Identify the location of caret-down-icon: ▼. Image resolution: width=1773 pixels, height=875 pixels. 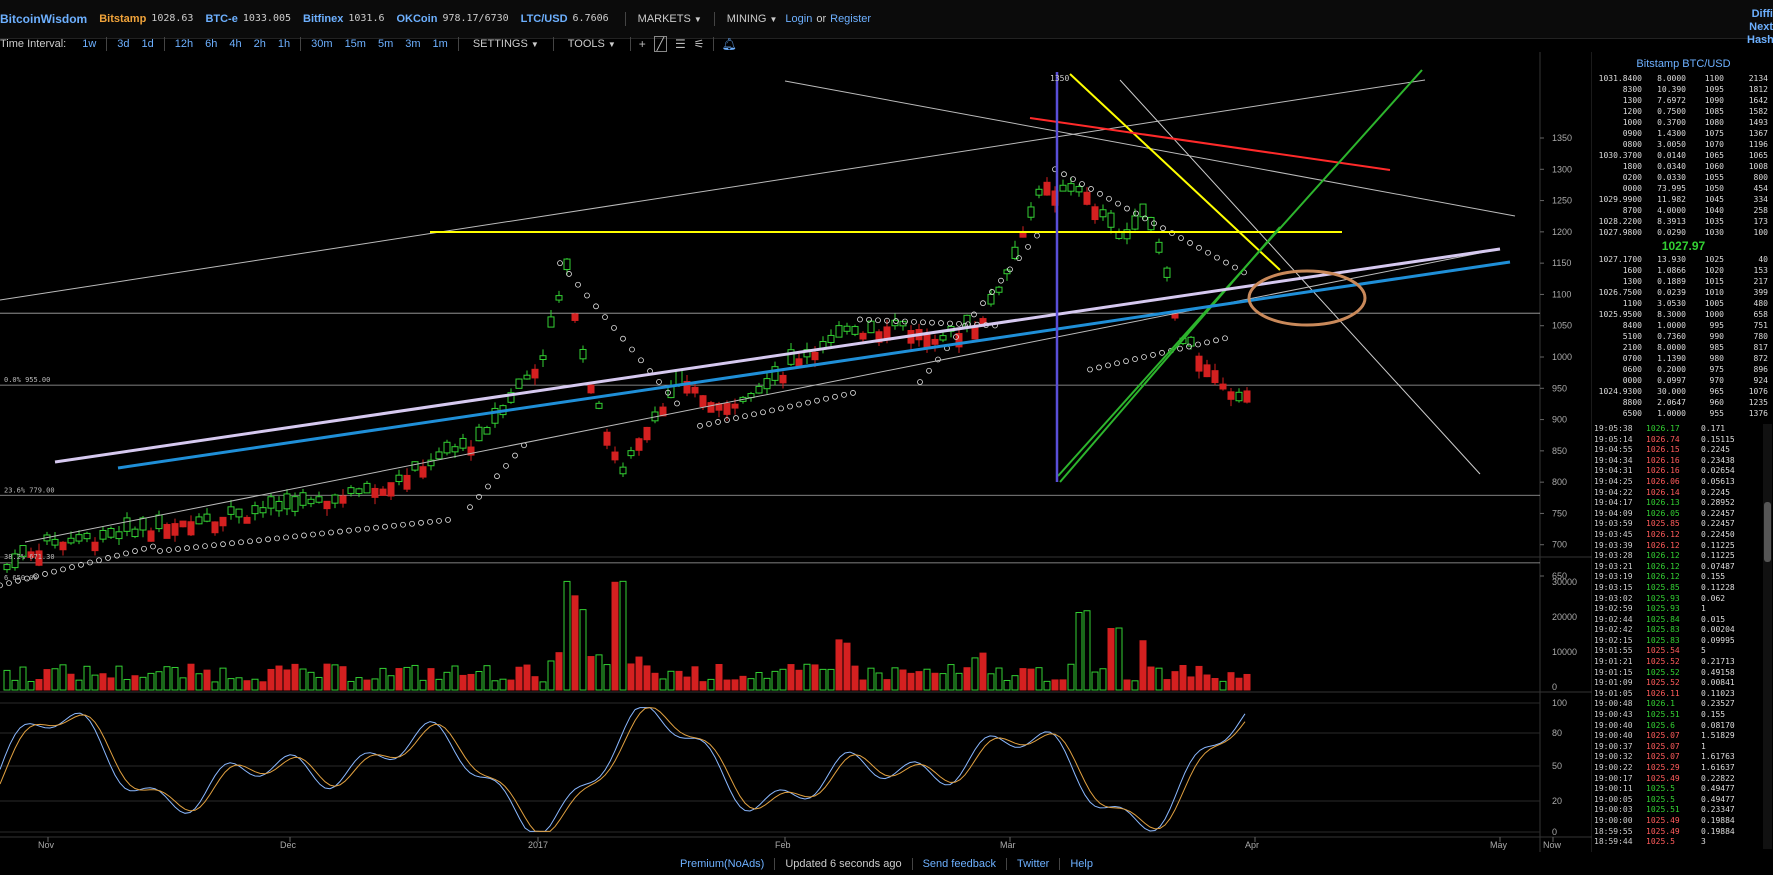
(697, 19).